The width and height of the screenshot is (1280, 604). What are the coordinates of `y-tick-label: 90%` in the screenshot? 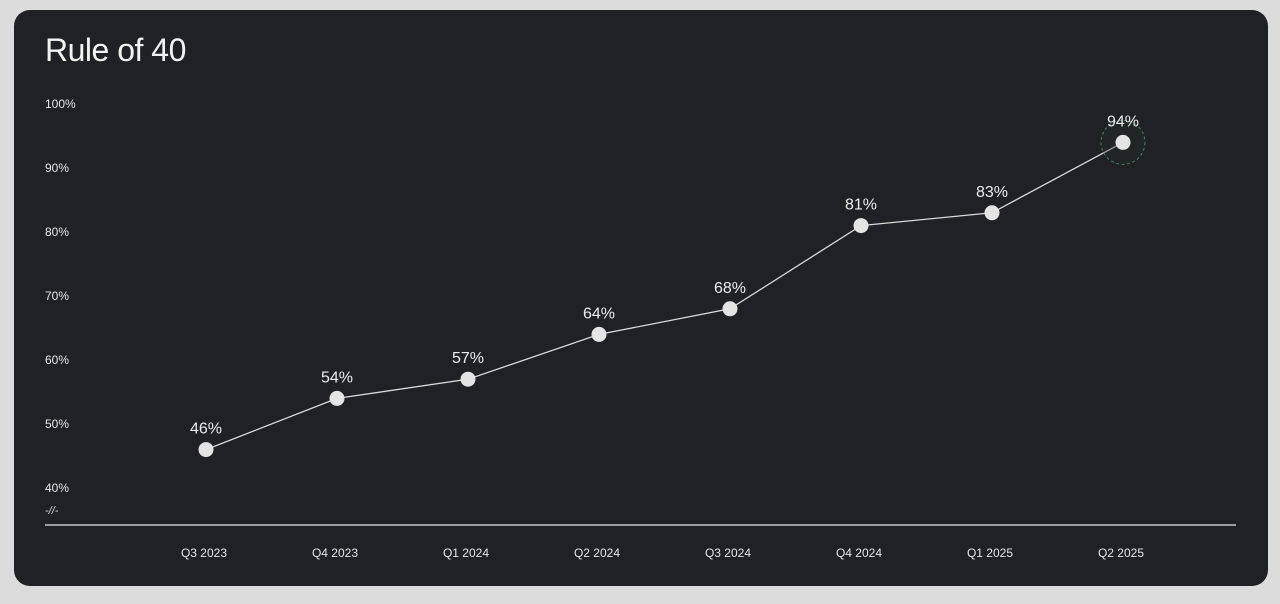 It's located at (57, 168).